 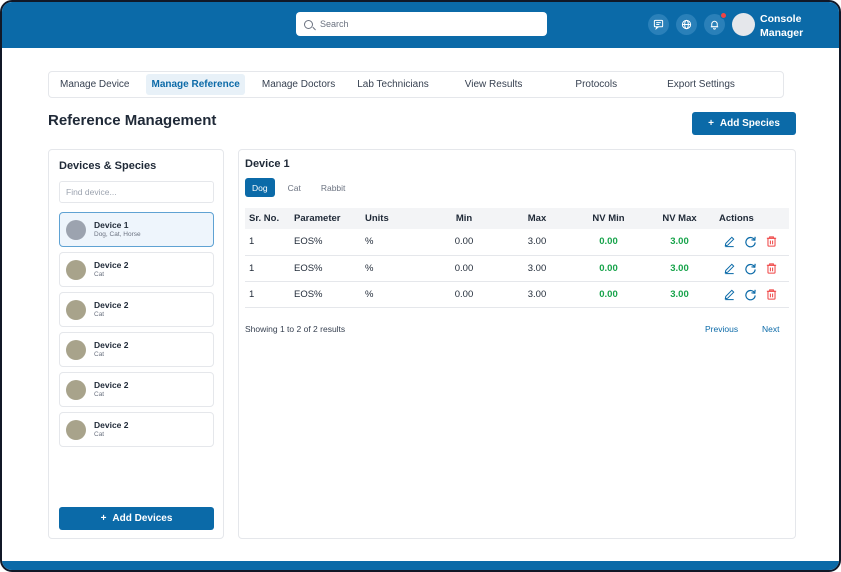 What do you see at coordinates (136, 349) in the screenshot?
I see `device-card-4: Device 2 Cat` at bounding box center [136, 349].